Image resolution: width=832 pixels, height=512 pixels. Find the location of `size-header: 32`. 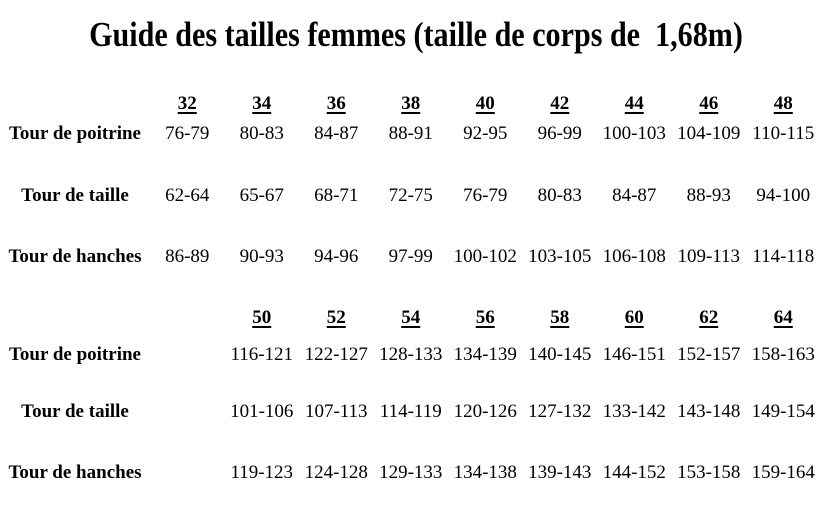

size-header: 32 is located at coordinates (187, 103).